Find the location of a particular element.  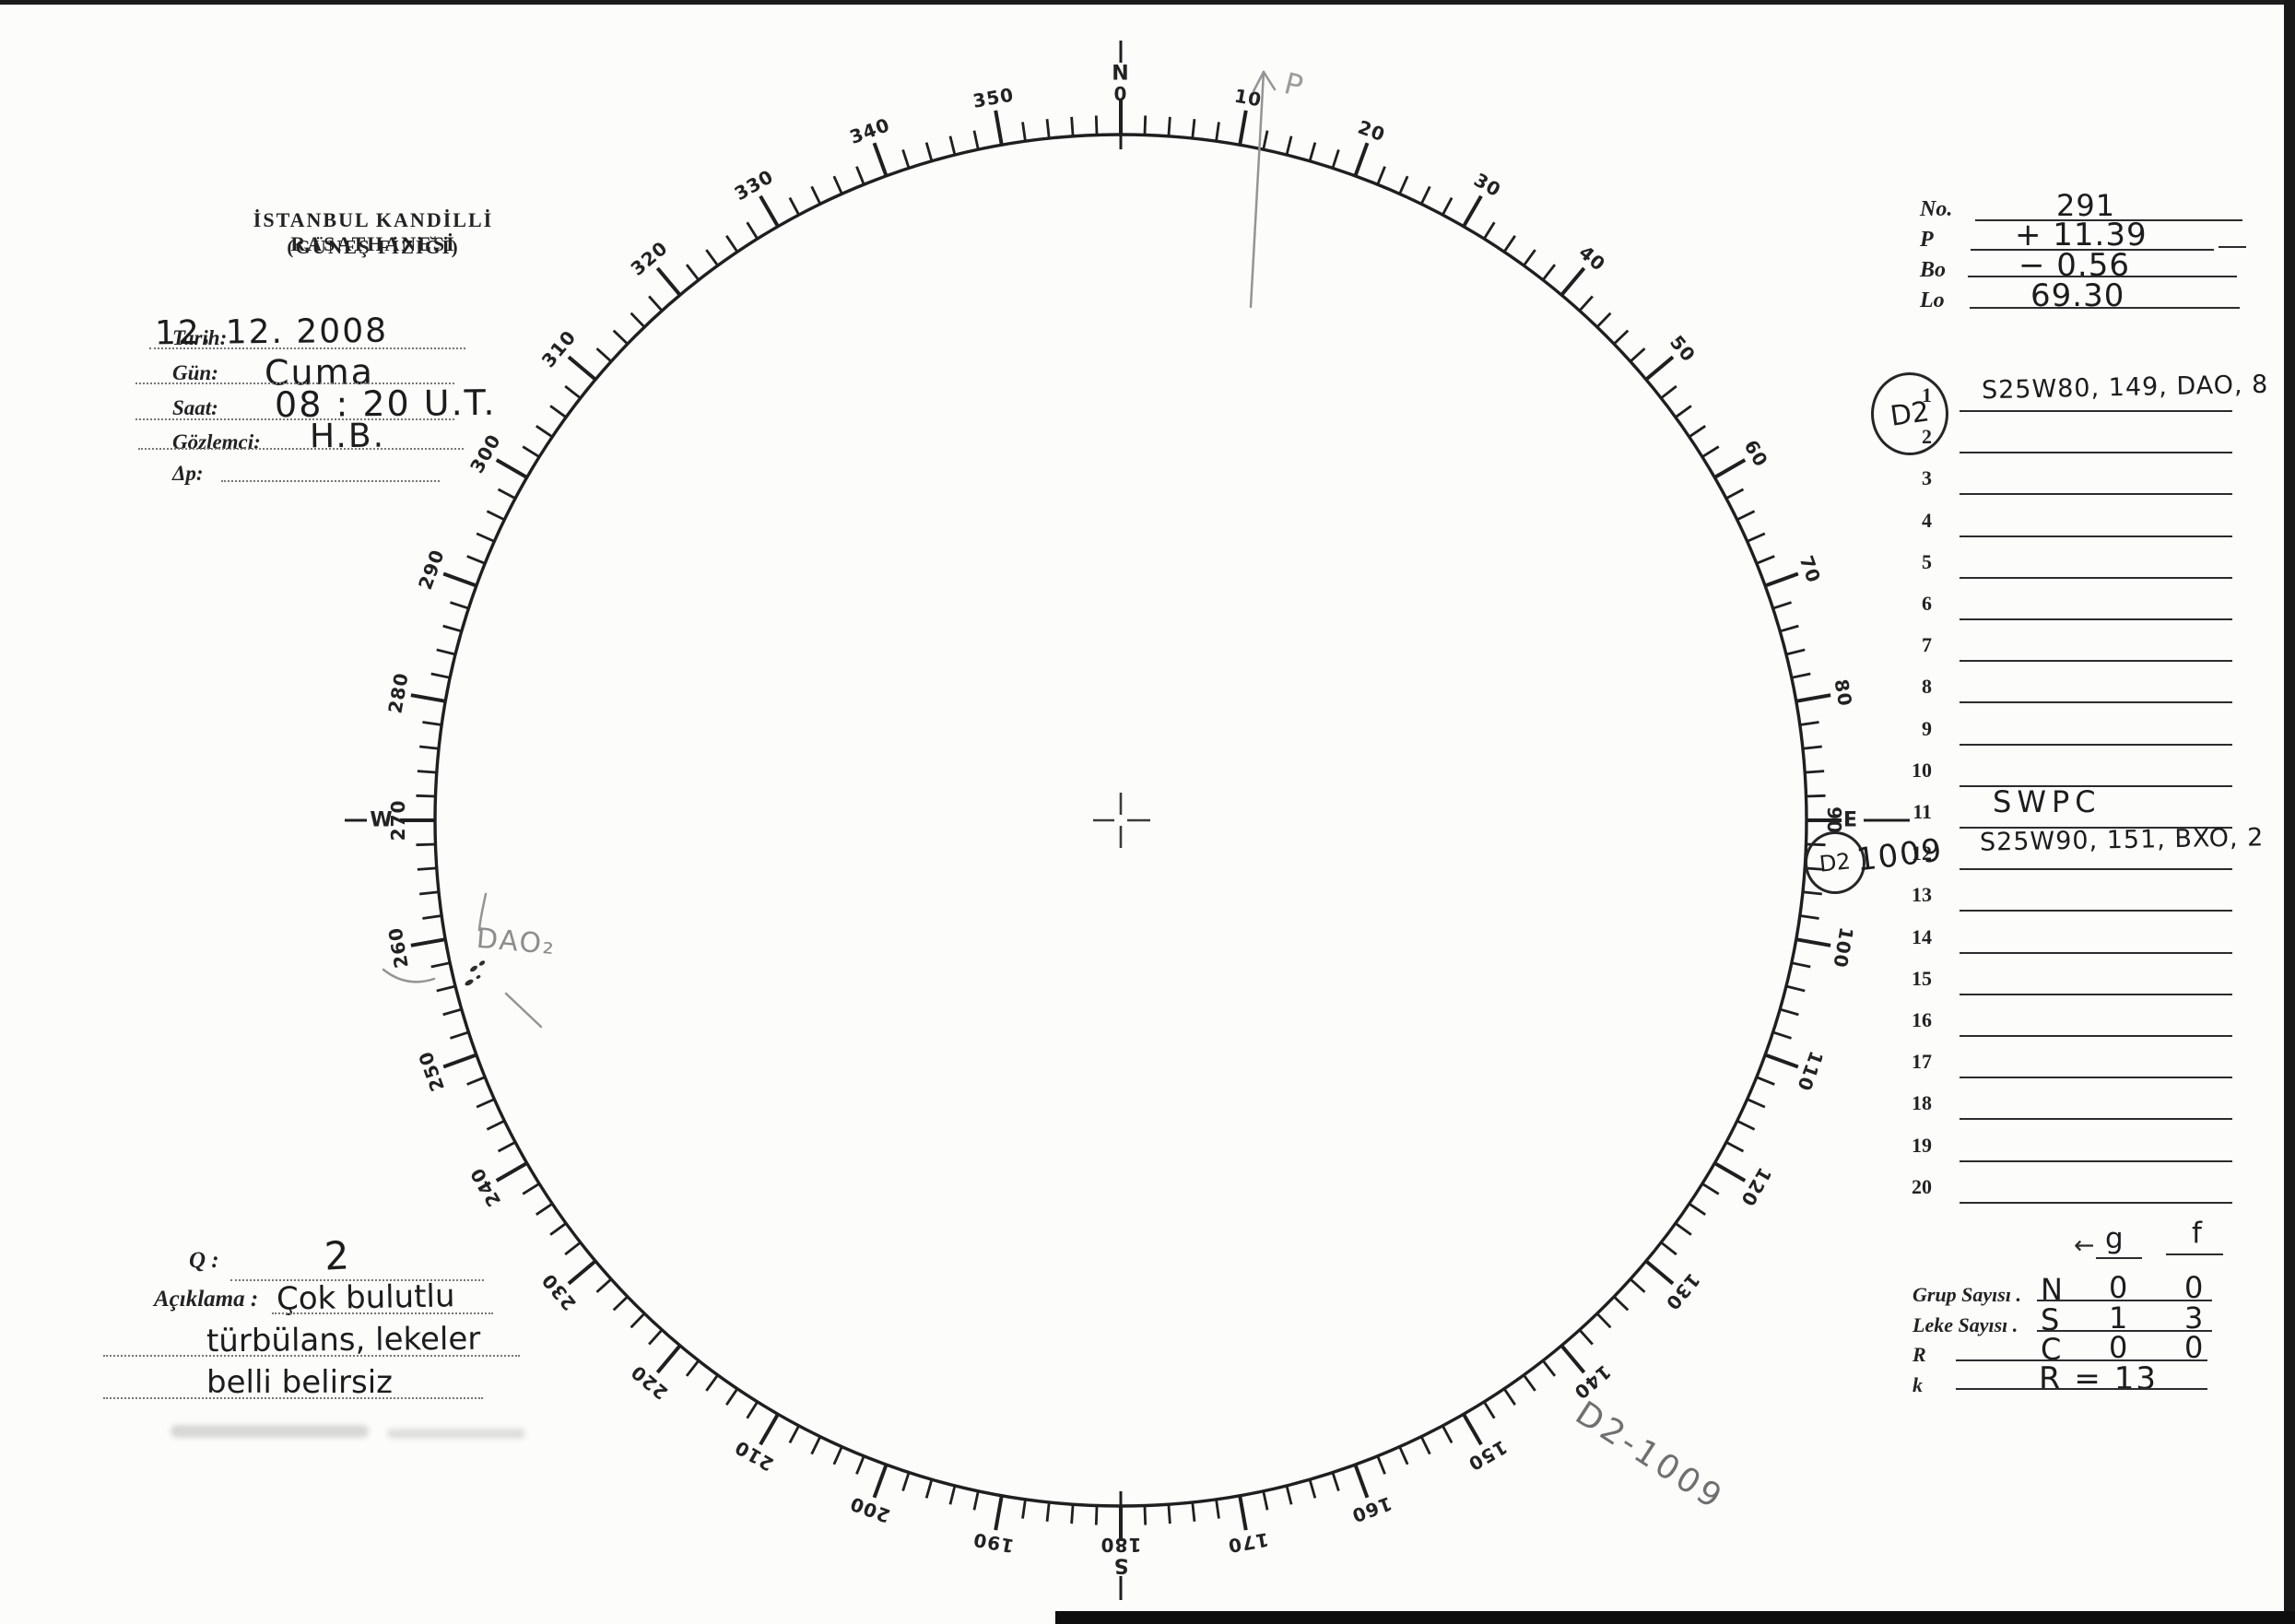

observatory-subtitle: (GÜNEŞ FİZİĞİ) is located at coordinates (373, 247).